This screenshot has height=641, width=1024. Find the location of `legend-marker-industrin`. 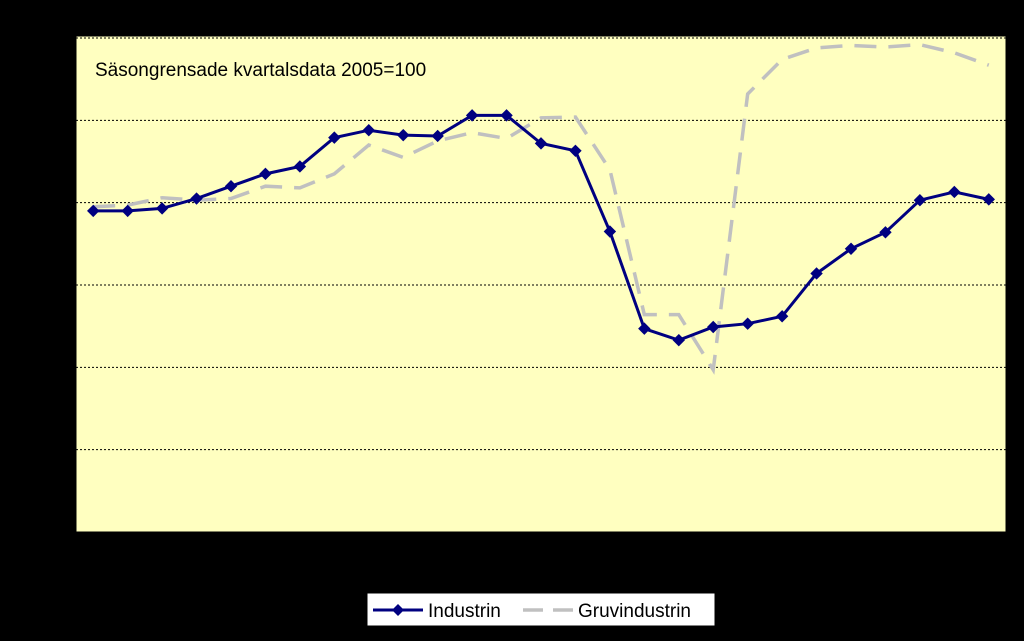

legend-marker-industrin is located at coordinates (398, 610).